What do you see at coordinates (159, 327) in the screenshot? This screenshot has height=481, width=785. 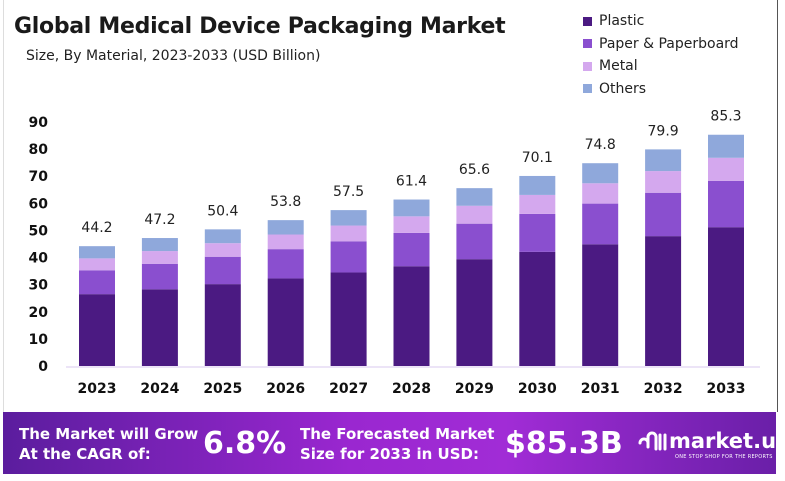 I see `bar-segment-plastic-2024` at bounding box center [159, 327].